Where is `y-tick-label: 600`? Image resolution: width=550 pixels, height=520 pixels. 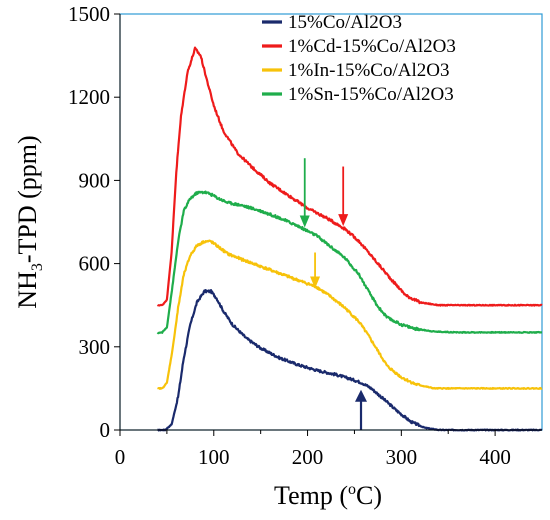 y-tick-label: 600 is located at coordinates (95, 264).